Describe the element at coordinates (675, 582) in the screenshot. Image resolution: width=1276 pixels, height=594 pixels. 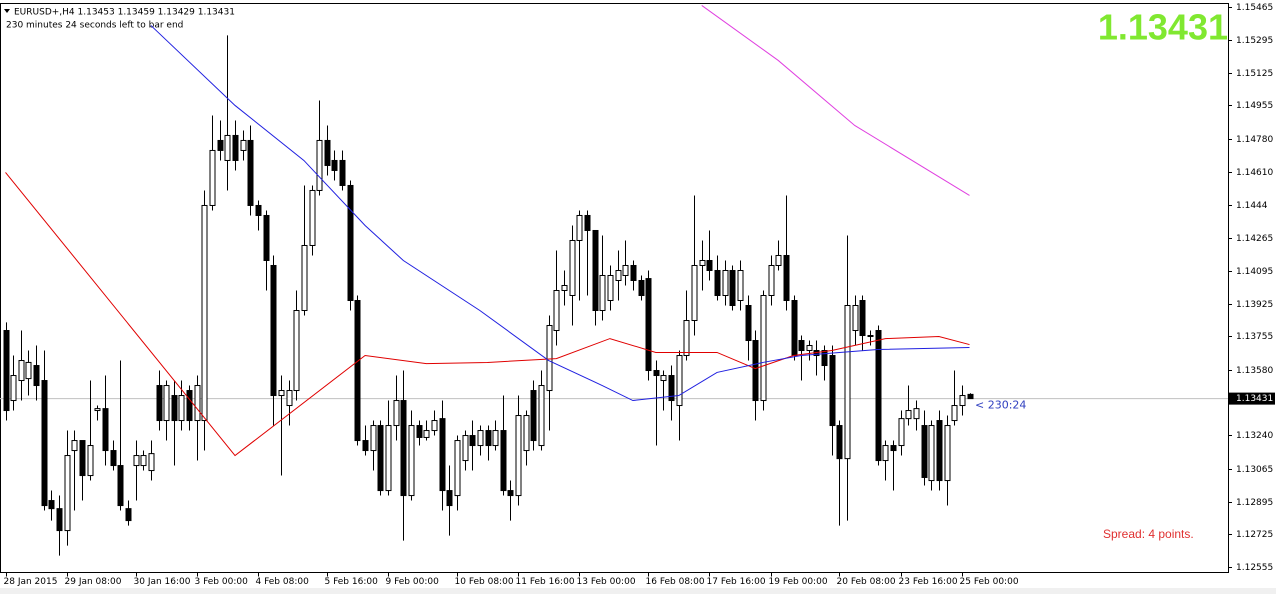
I see `x-tick-label: 16 Feb 08:00` at that location.